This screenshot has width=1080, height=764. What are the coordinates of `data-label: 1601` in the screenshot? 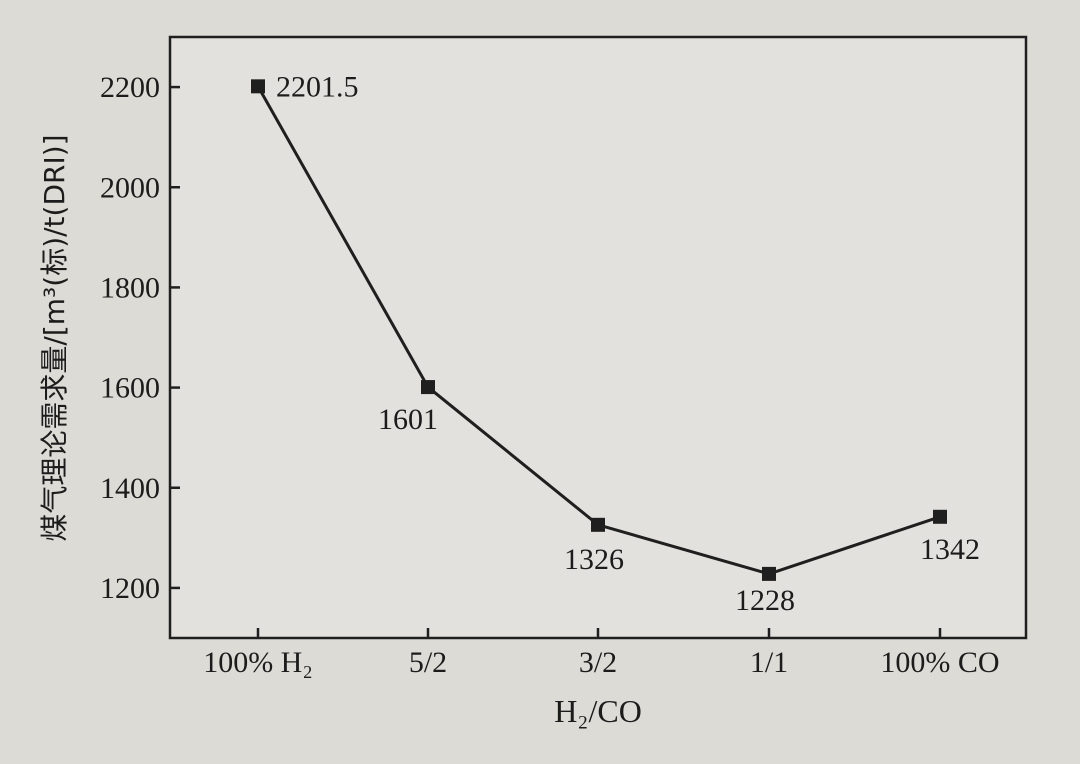 It's located at (408, 419).